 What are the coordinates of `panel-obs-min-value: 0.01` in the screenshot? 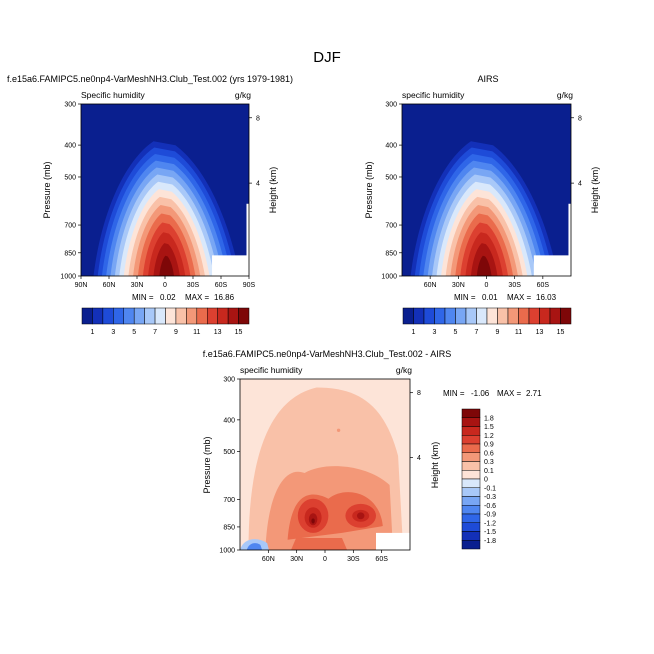 It's located at (490, 297).